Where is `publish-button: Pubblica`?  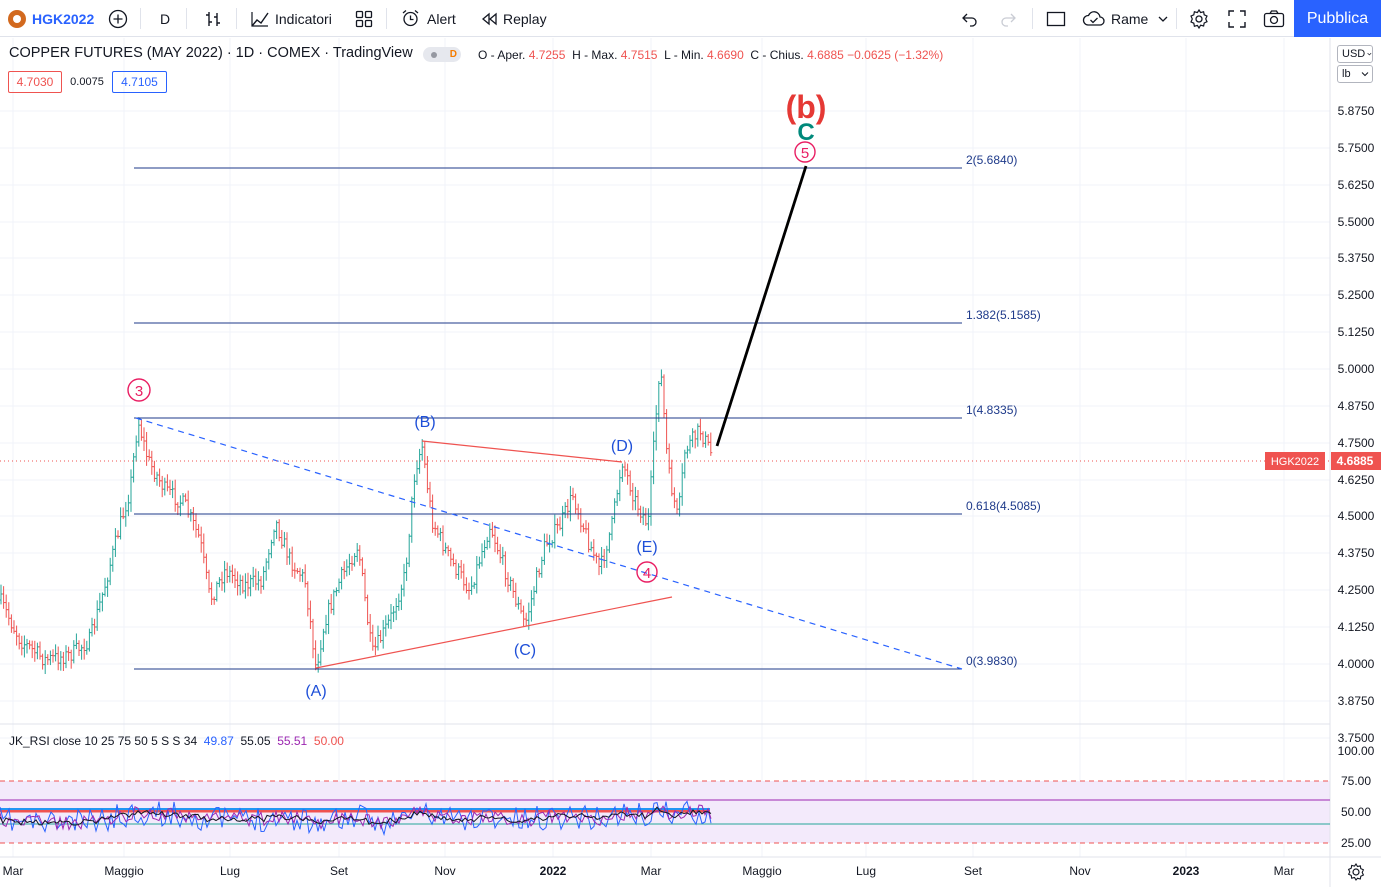
publish-button: Pubblica is located at coordinates (1337, 18).